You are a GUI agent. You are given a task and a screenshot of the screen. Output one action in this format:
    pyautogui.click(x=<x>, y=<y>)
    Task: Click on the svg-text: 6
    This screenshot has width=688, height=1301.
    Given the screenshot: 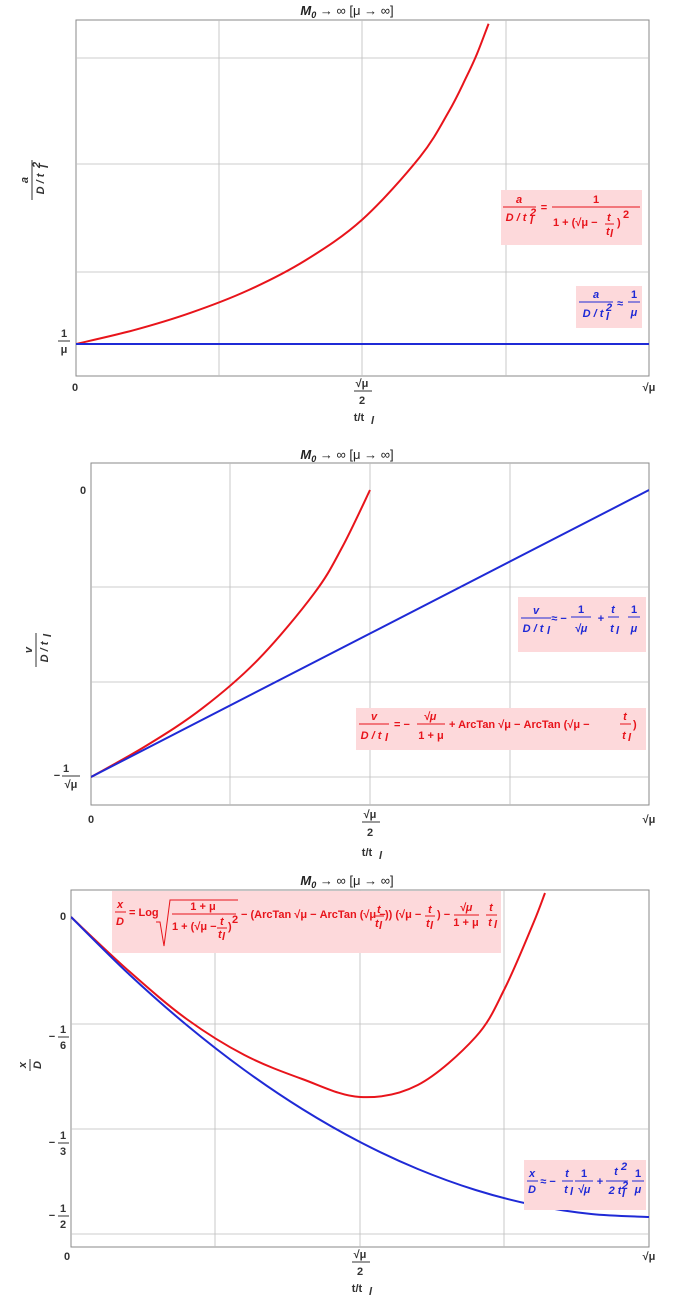 What is the action you would take?
    pyautogui.click(x=63, y=1046)
    